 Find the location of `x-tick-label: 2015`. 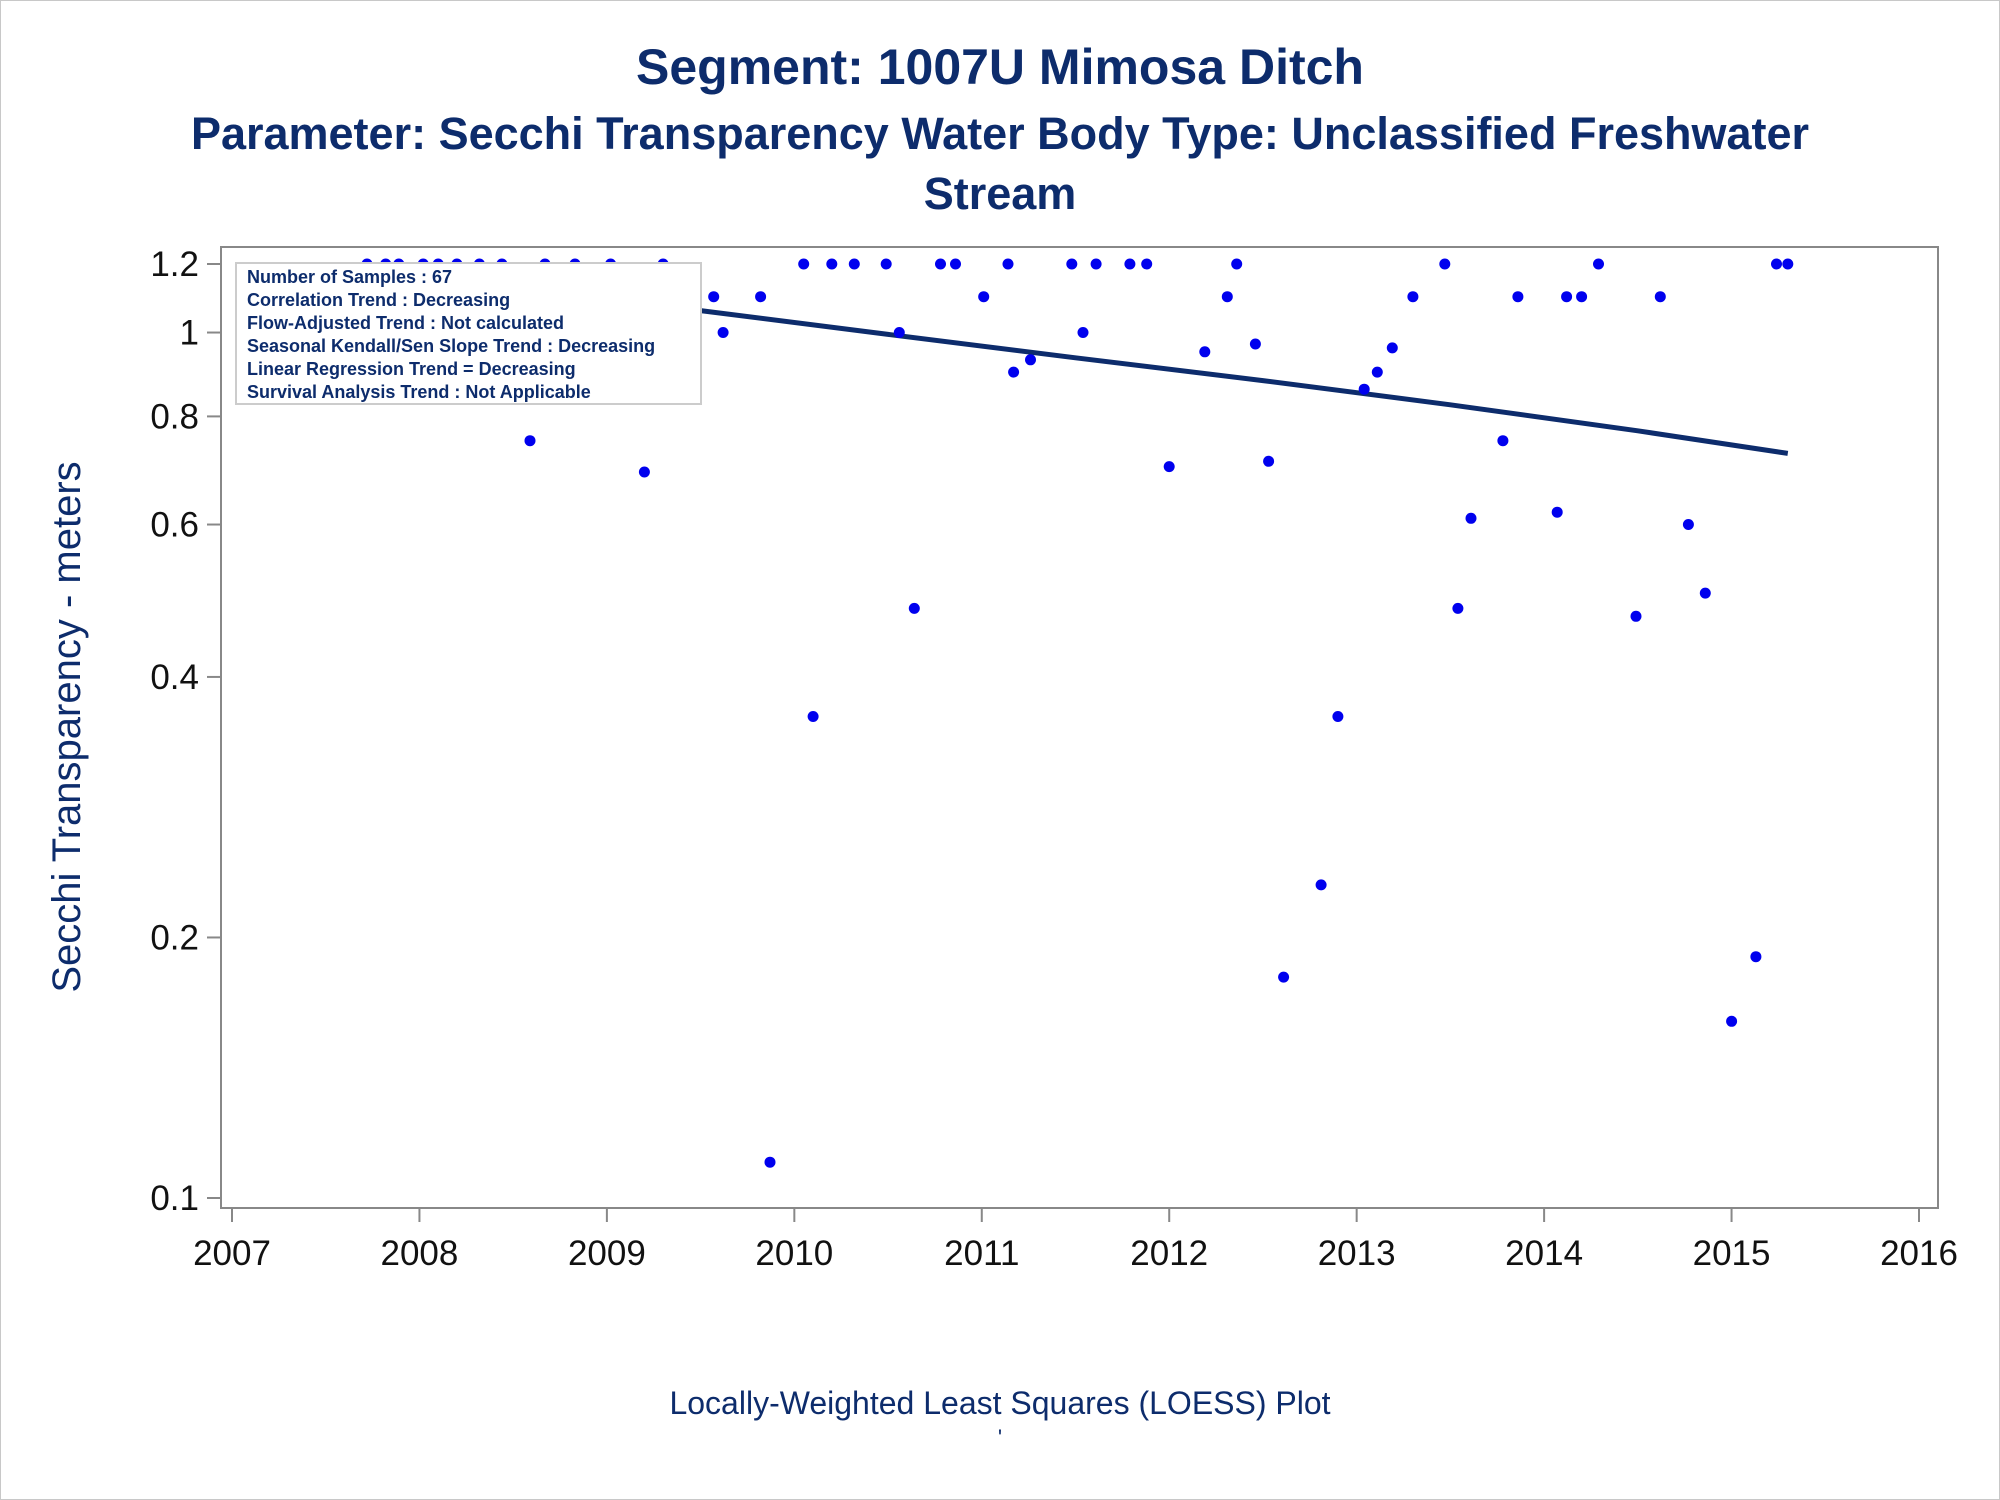

x-tick-label: 2015 is located at coordinates (1732, 1253).